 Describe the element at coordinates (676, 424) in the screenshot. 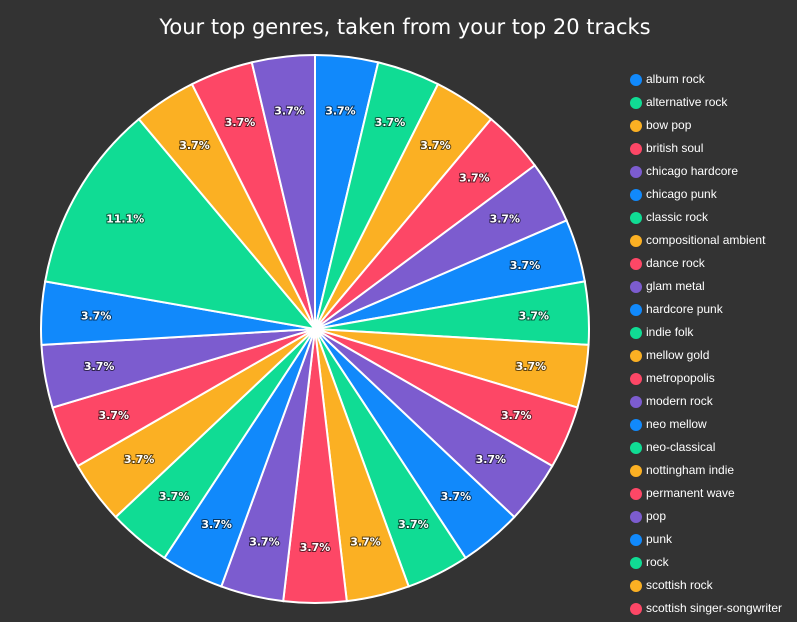

I see `legend-label: neo mellow` at that location.